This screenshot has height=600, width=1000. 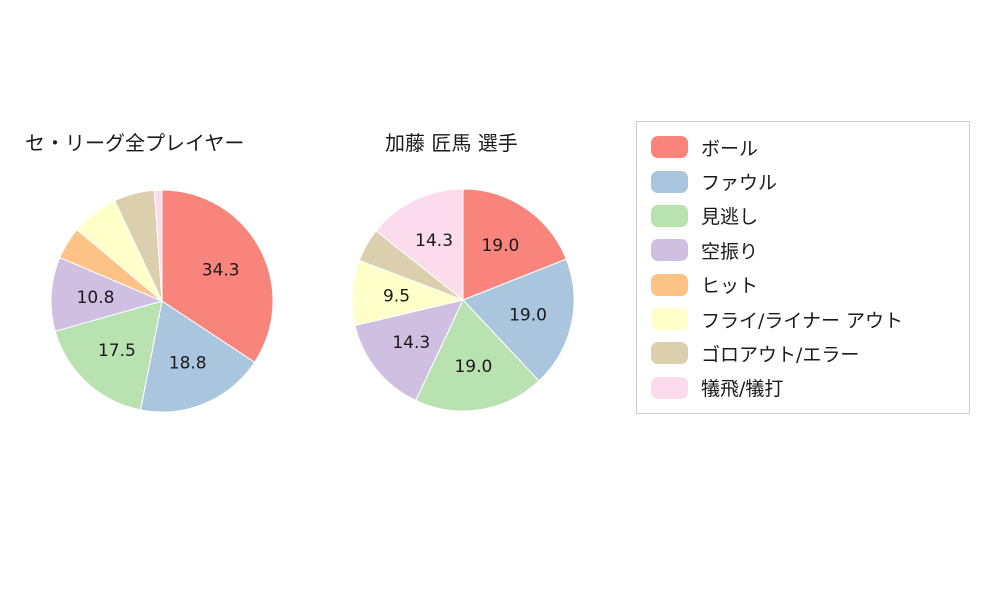 What do you see at coordinates (803, 147) in the screenshot?
I see `legend-item-0: ボール` at bounding box center [803, 147].